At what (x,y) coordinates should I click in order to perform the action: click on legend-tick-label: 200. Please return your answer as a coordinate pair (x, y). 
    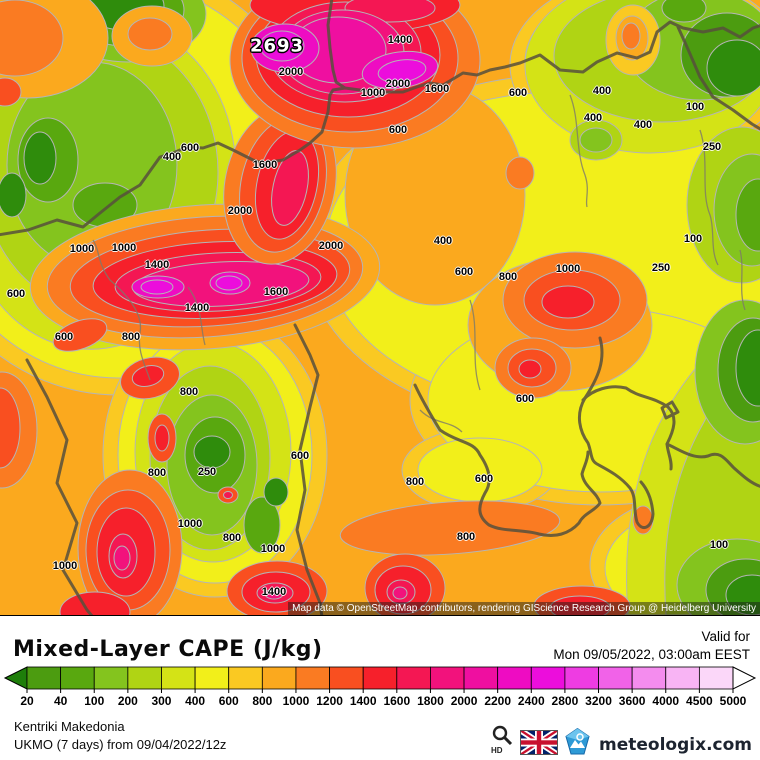
    Looking at the image, I should click on (128, 701).